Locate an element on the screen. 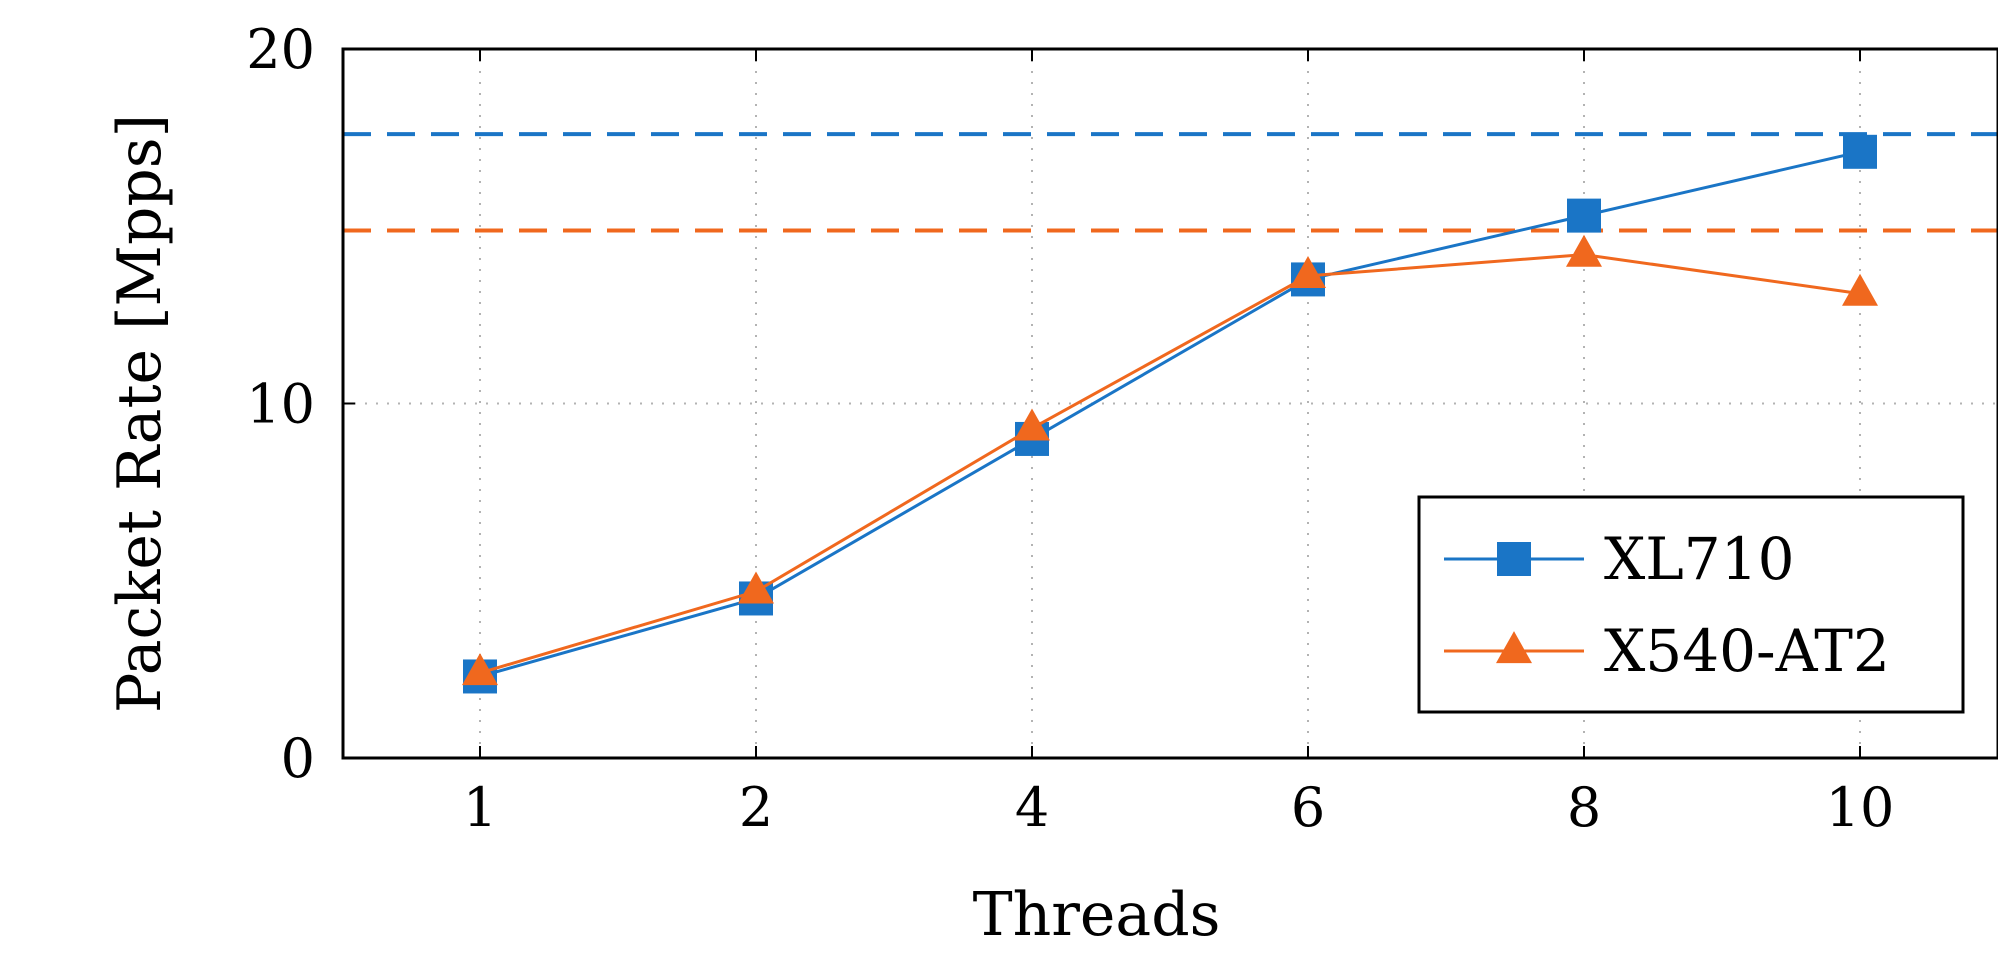 This screenshot has height=967, width=1998. x-tick-label: 1 is located at coordinates (480, 807).